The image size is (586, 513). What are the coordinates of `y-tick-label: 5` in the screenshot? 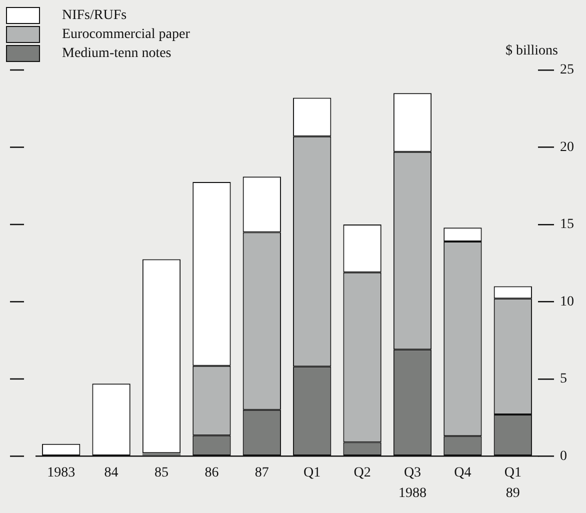 It's located at (563, 379).